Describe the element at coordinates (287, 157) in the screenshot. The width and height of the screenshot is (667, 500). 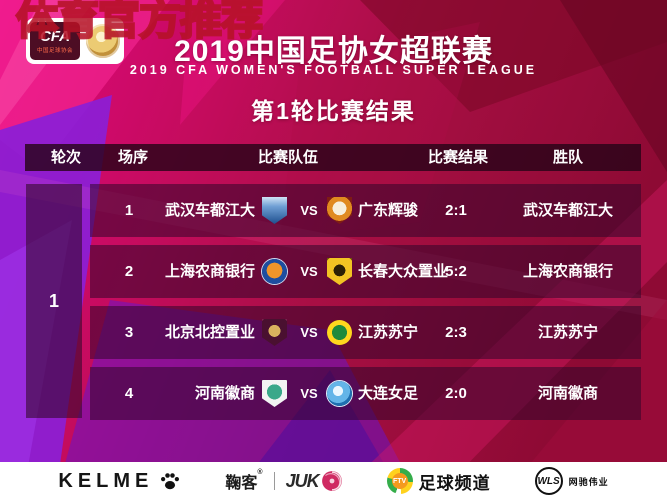
I see `col-header-teams: 比赛队伍` at that location.